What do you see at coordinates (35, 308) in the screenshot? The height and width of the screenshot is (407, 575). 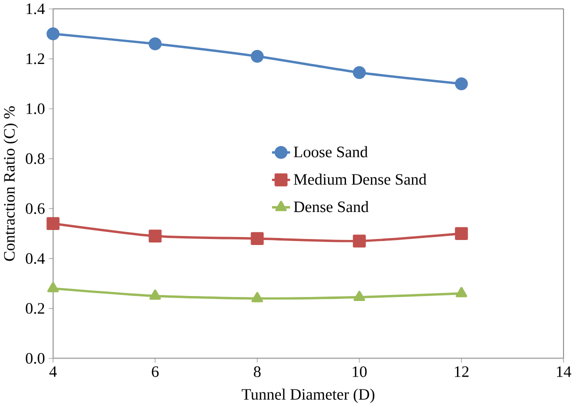 I see `y-tick-label: 0.2` at bounding box center [35, 308].